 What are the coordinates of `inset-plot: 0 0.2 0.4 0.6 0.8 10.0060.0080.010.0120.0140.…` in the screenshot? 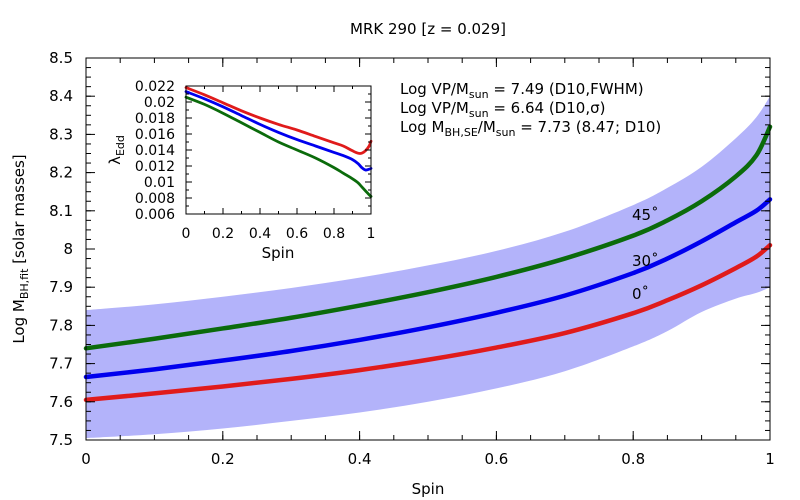 It's located at (240, 170).